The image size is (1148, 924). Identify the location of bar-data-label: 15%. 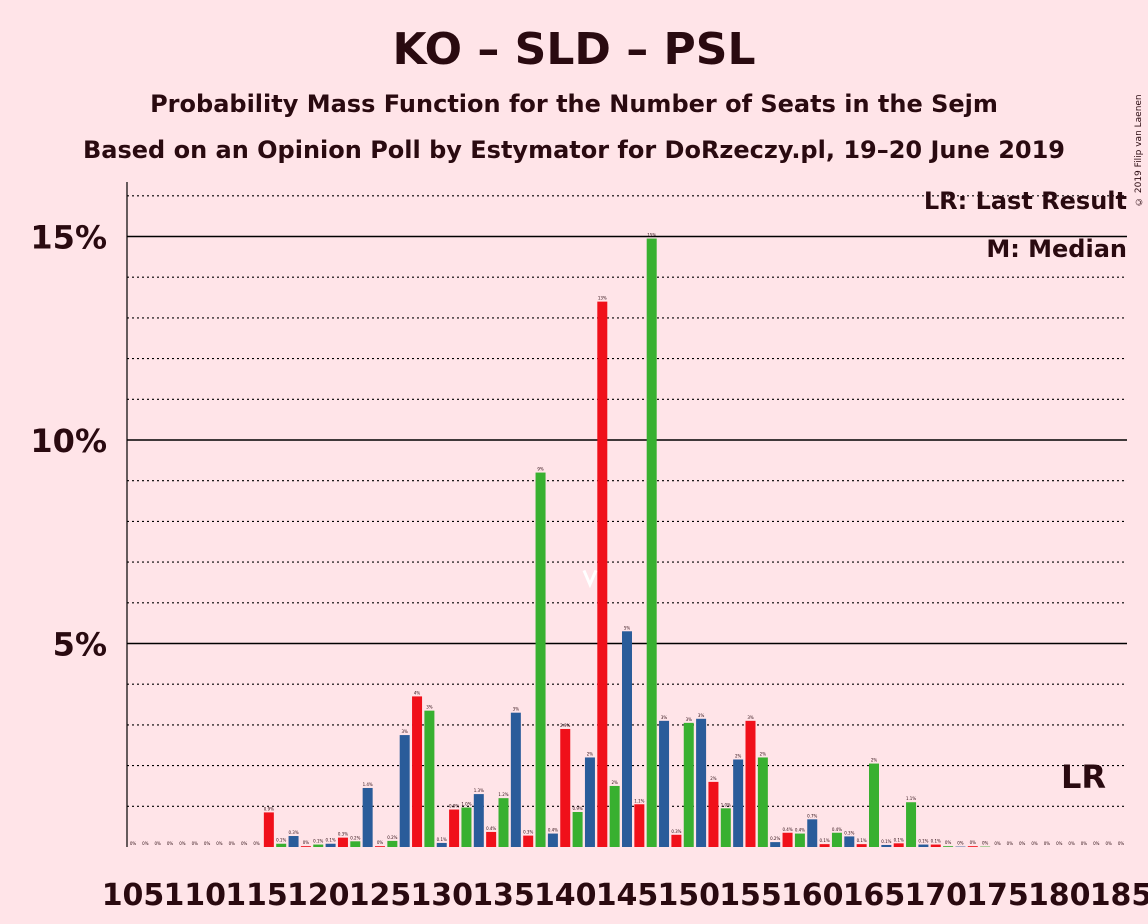
(651, 235).